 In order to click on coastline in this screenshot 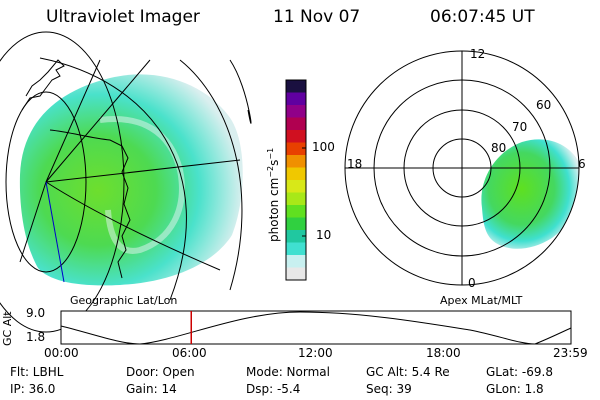, I will do `click(76, 169)`.